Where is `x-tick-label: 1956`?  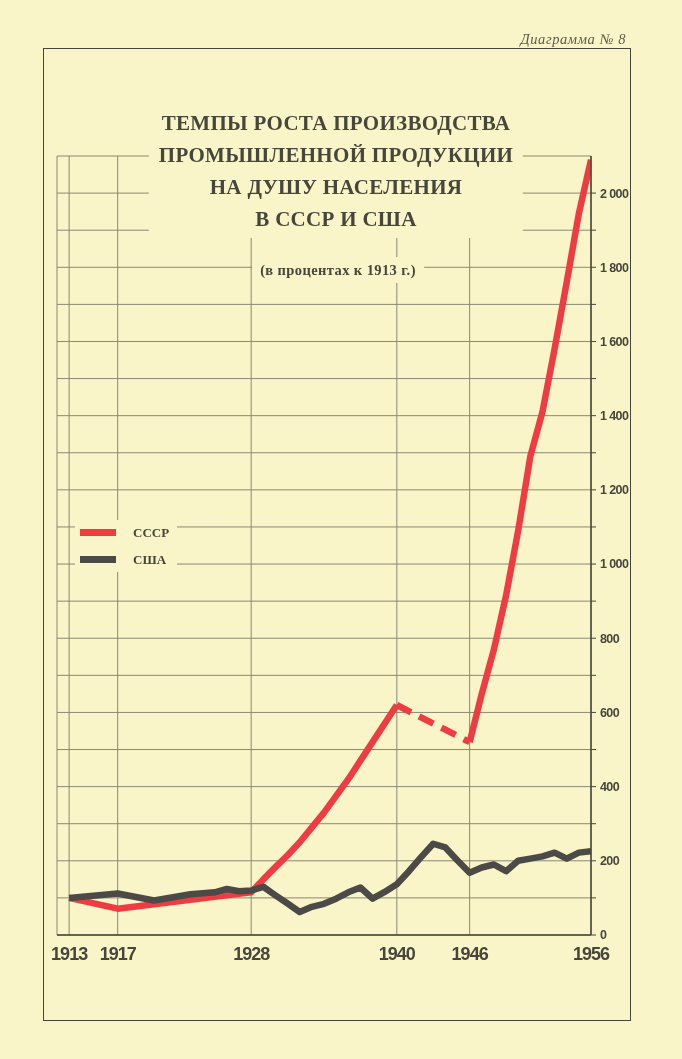
x-tick-label: 1956 is located at coordinates (591, 953).